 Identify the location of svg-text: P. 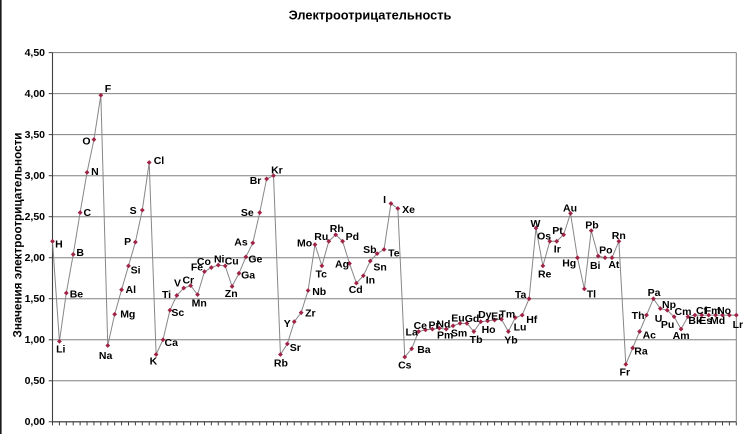
(127, 242).